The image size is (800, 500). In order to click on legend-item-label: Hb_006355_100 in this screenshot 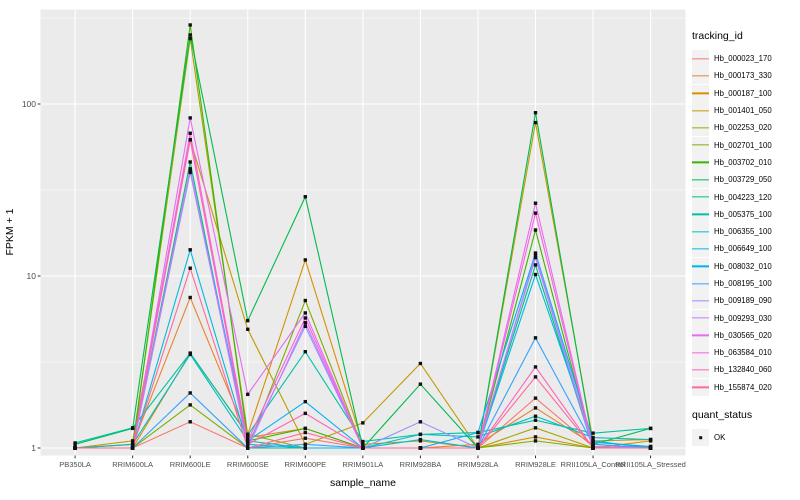, I will do `click(743, 232)`.